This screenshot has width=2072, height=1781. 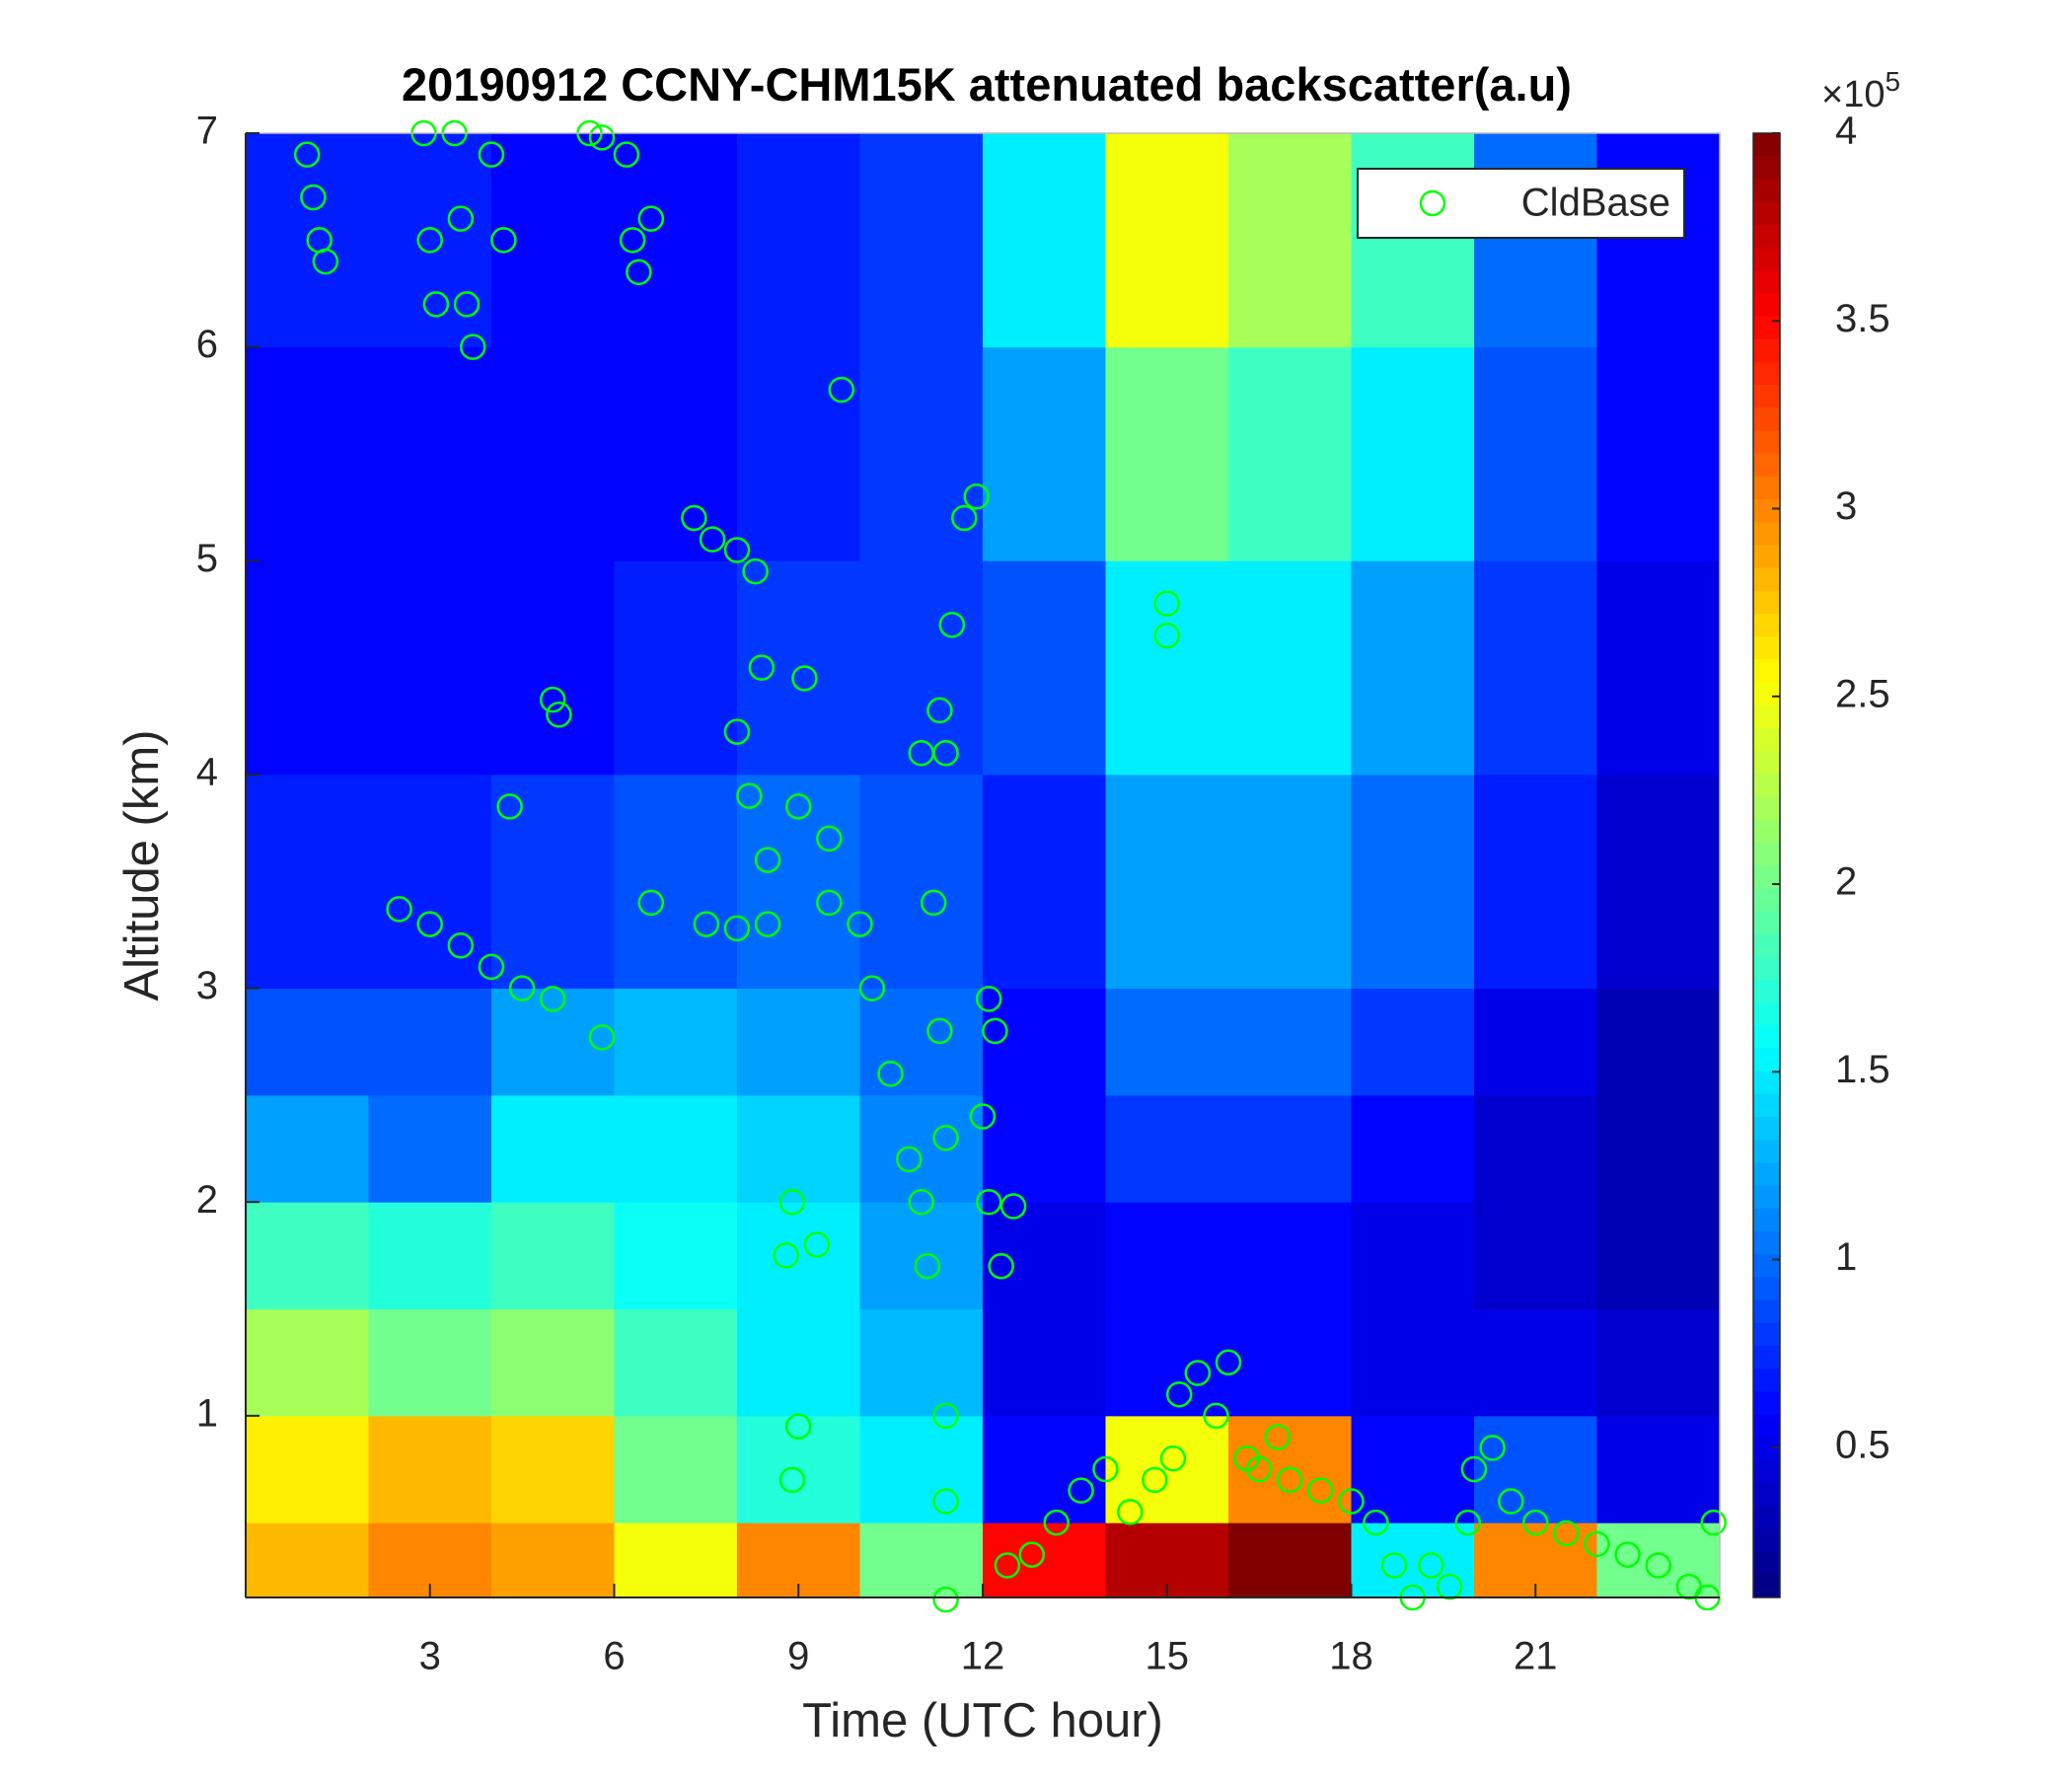 I want to click on y-tick-label: 6, so click(x=207, y=344).